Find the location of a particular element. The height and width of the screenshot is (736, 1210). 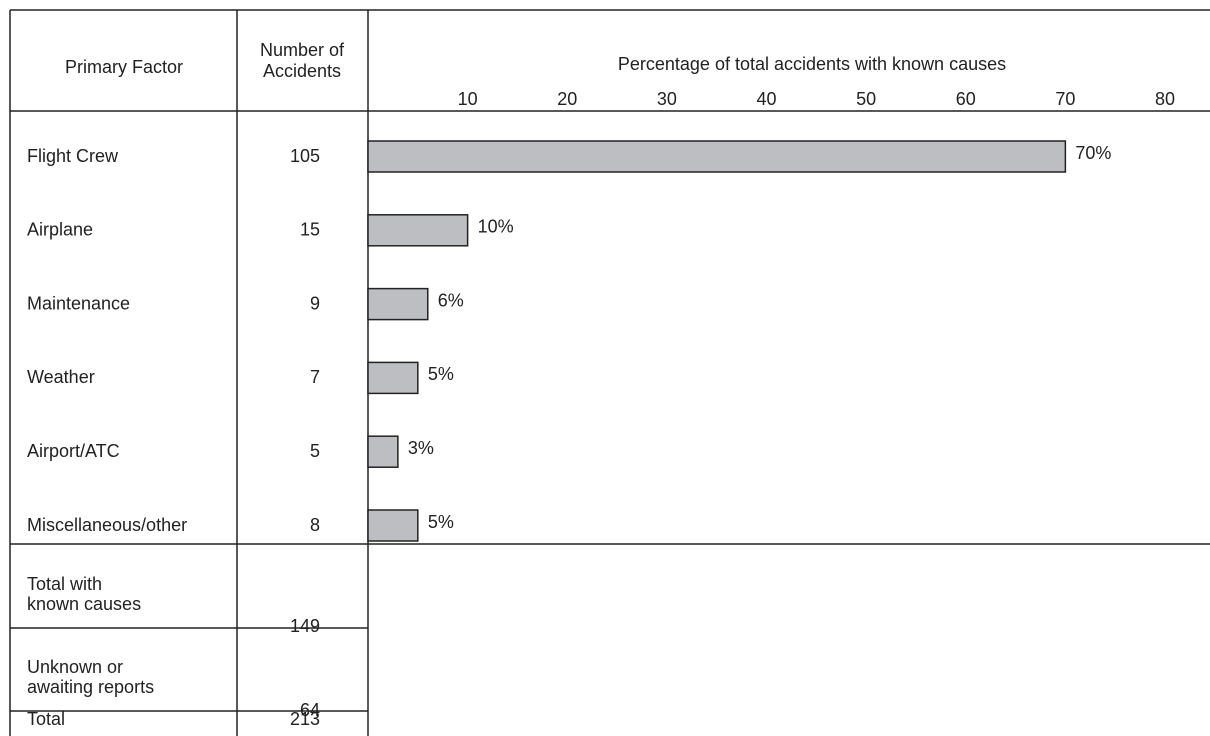

total-count: 64 is located at coordinates (310, 710).